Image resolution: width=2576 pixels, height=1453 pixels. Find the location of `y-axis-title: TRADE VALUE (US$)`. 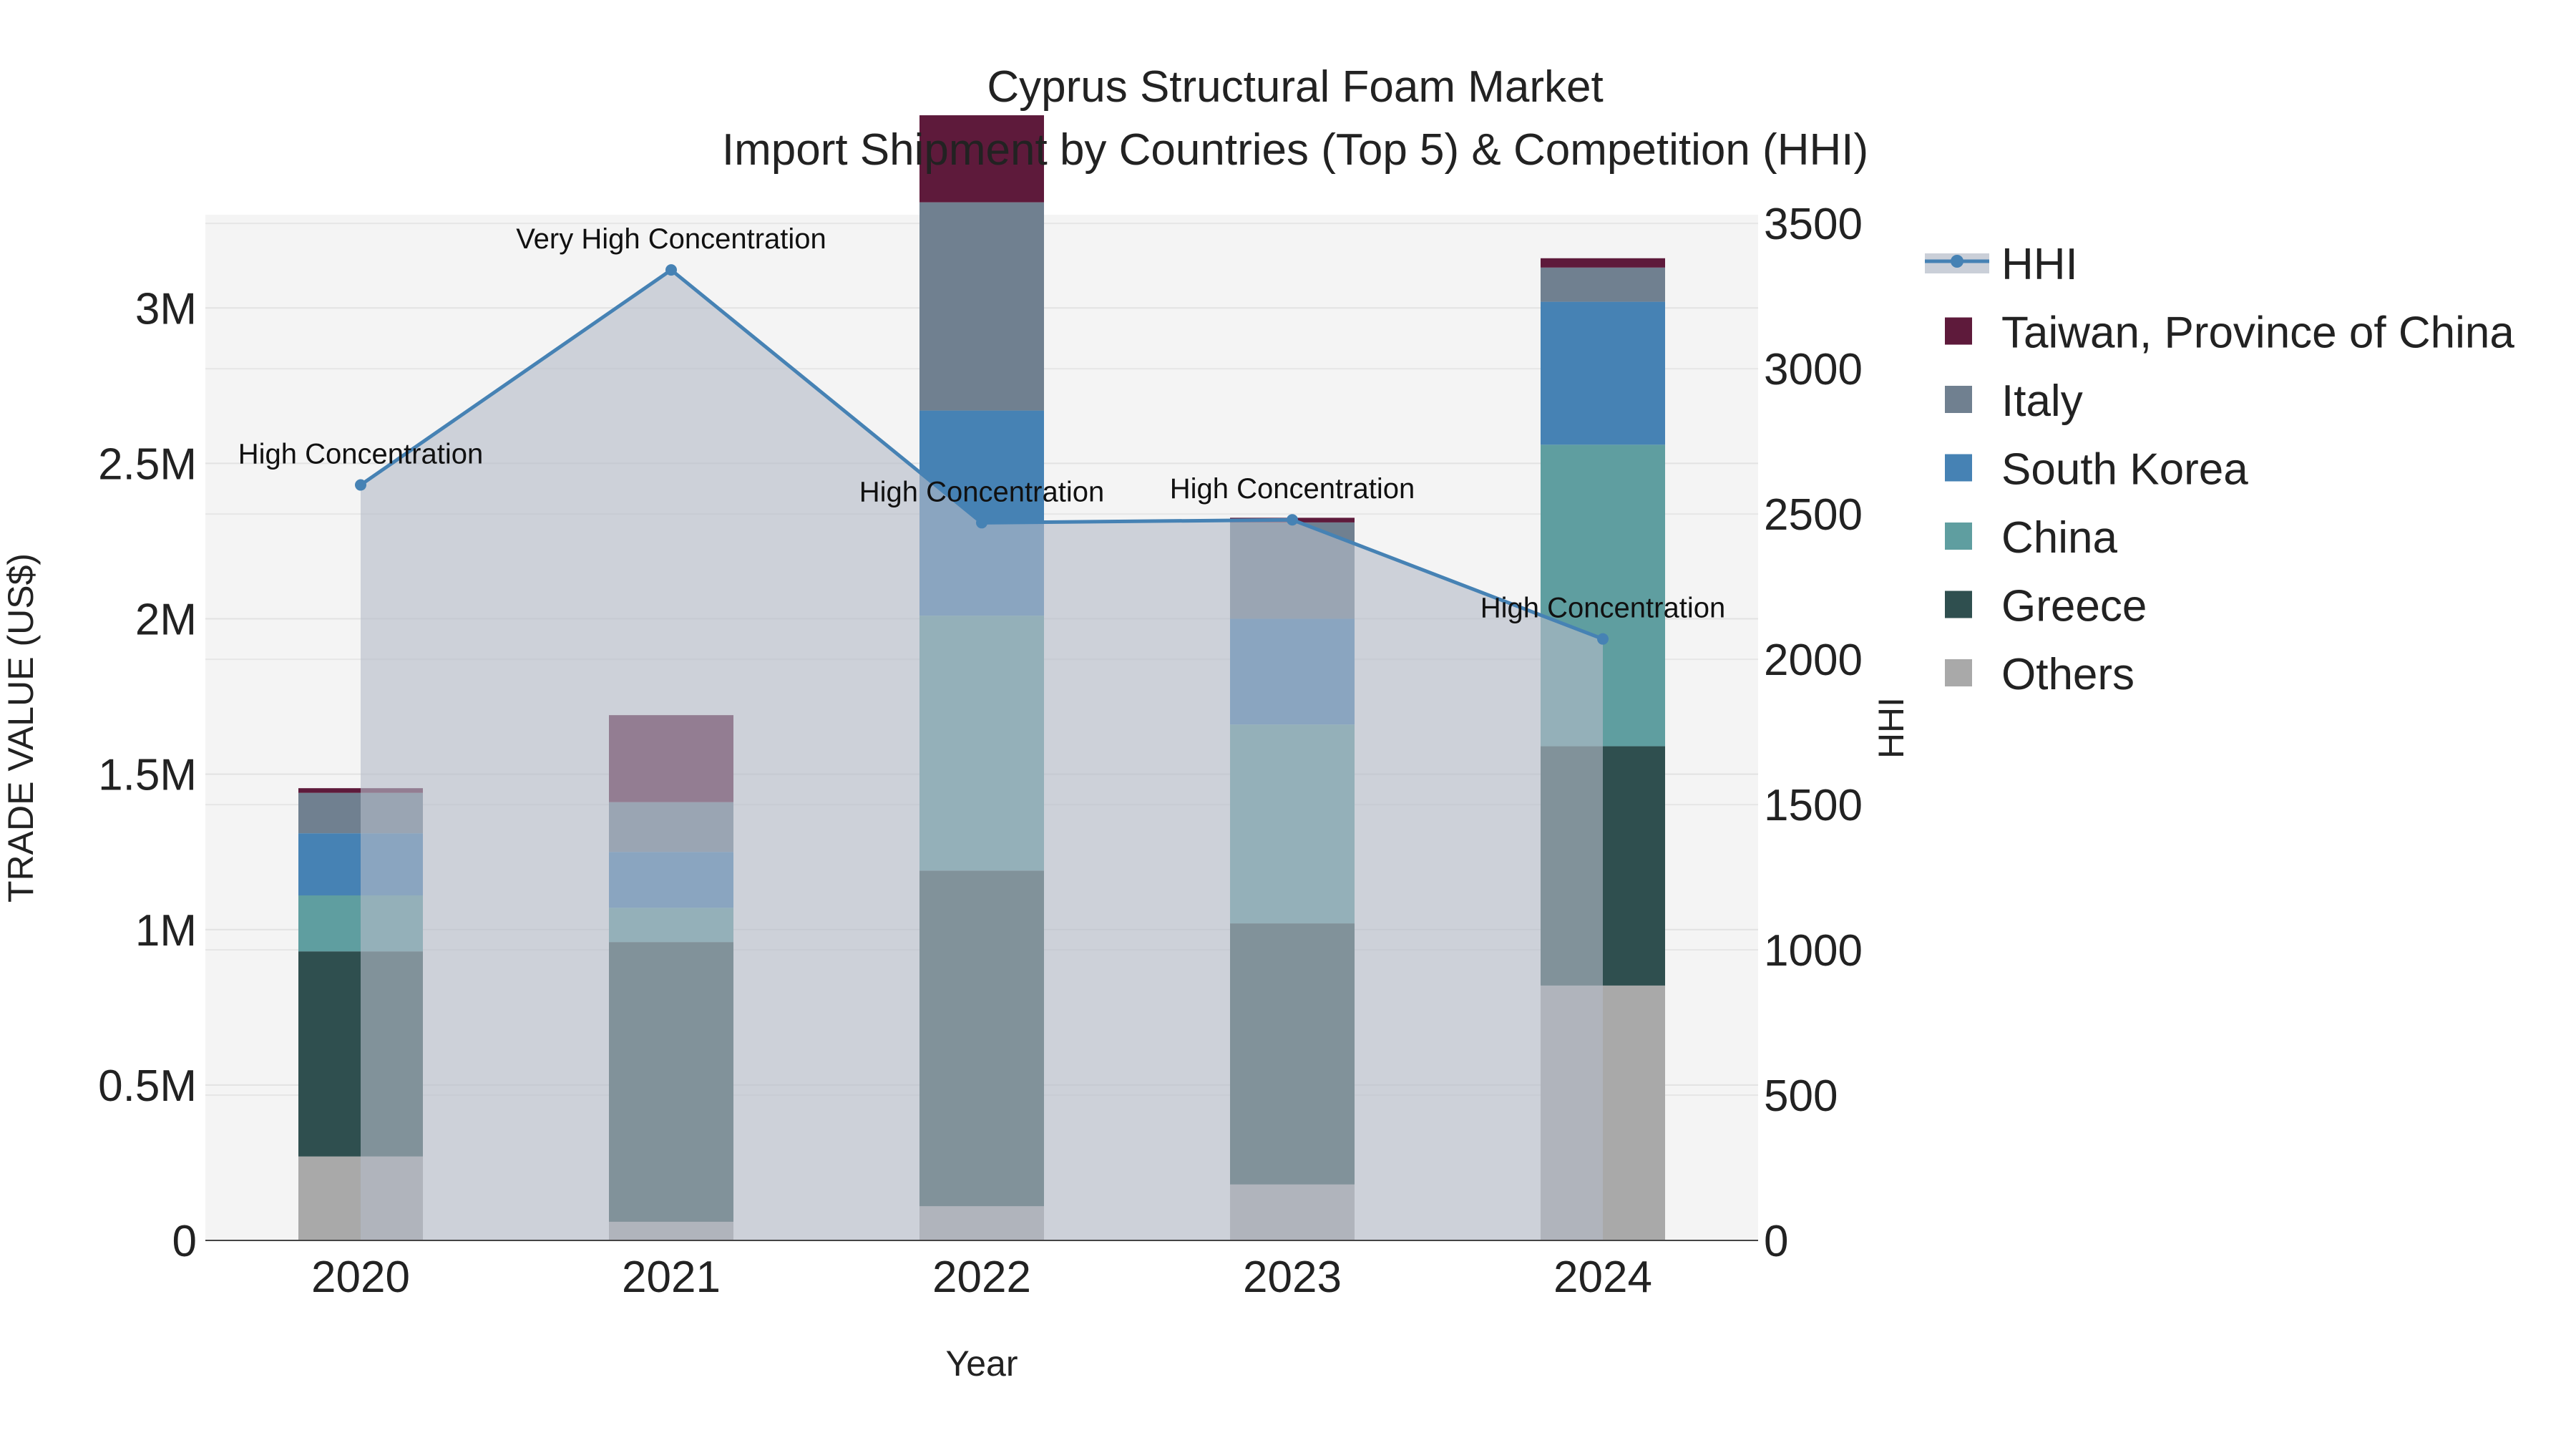

y-axis-title: TRADE VALUE (US$) is located at coordinates (21, 728).